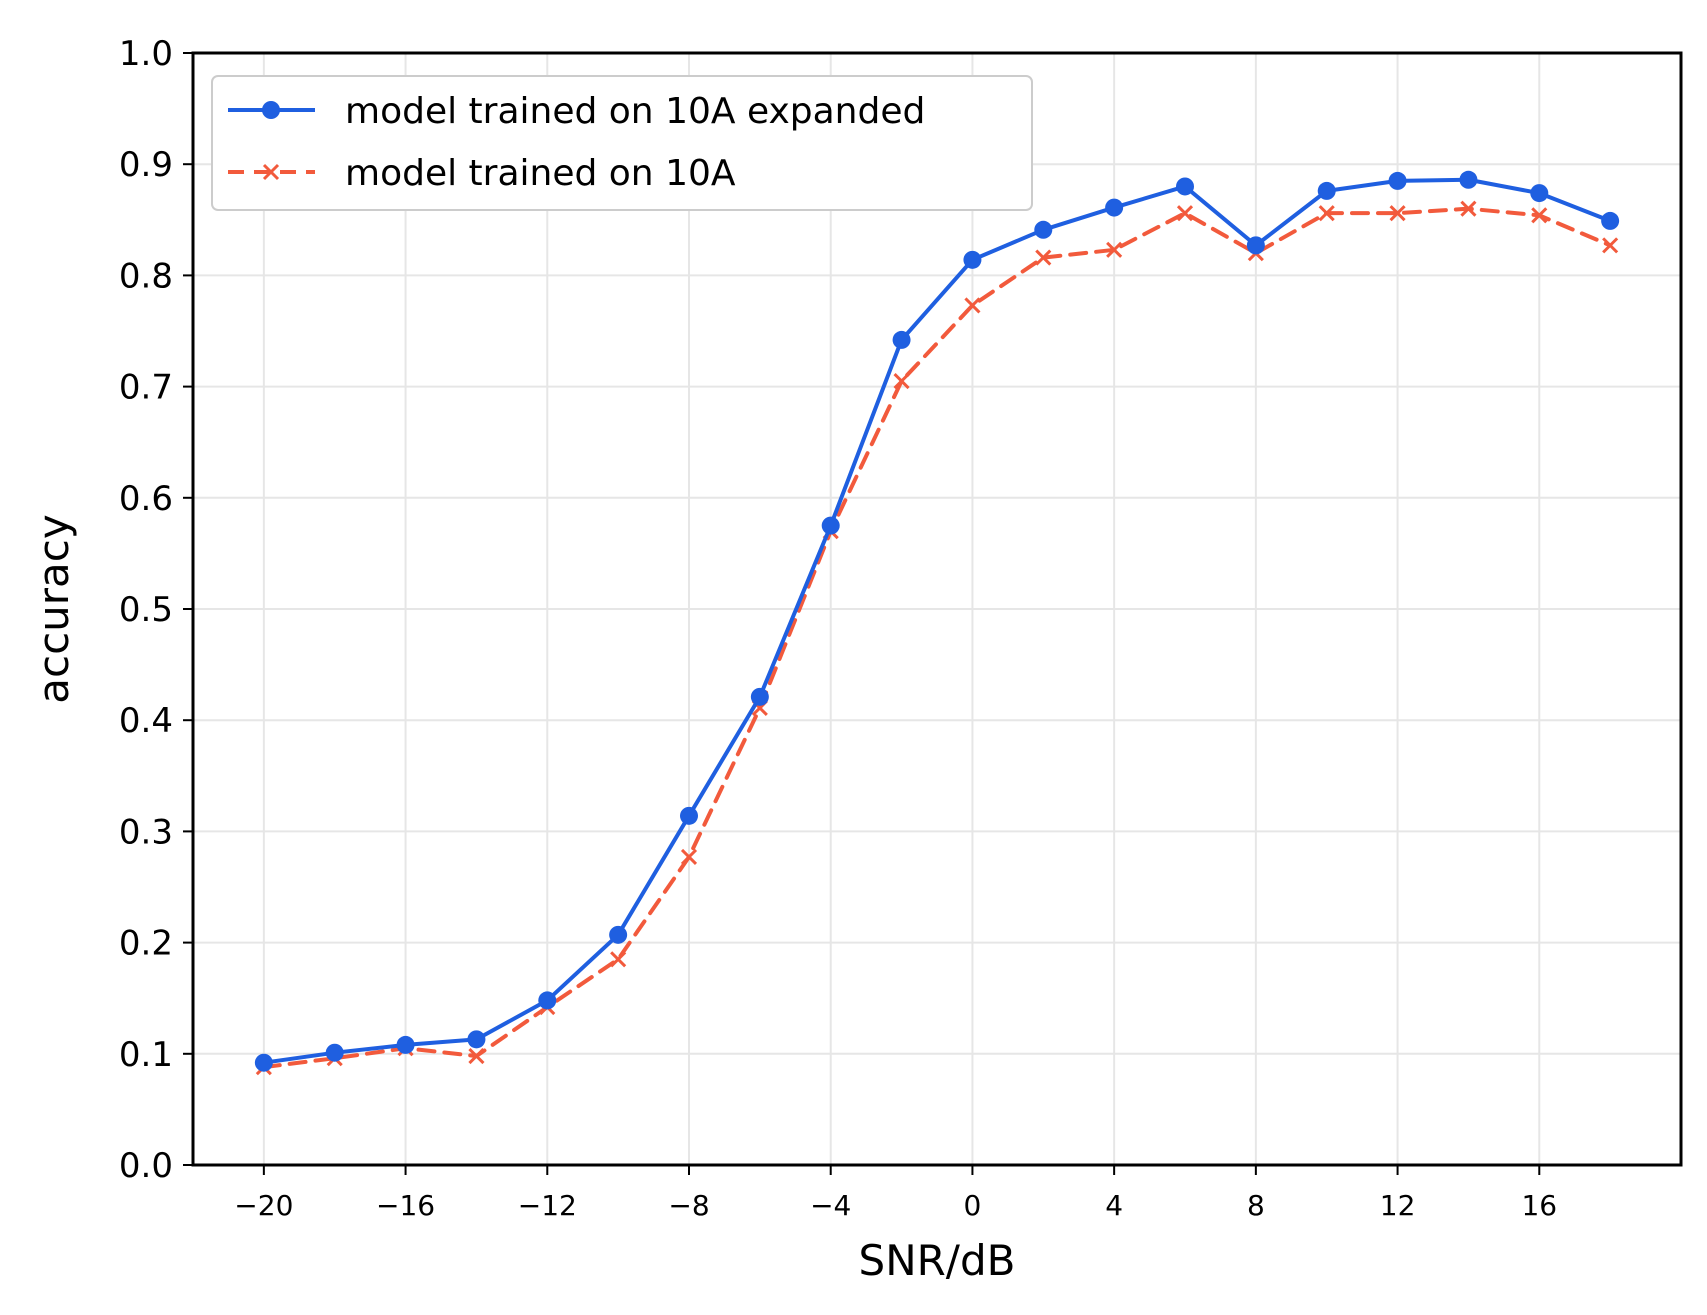  What do you see at coordinates (547, 1205) in the screenshot?
I see `x-tick-label: −12` at bounding box center [547, 1205].